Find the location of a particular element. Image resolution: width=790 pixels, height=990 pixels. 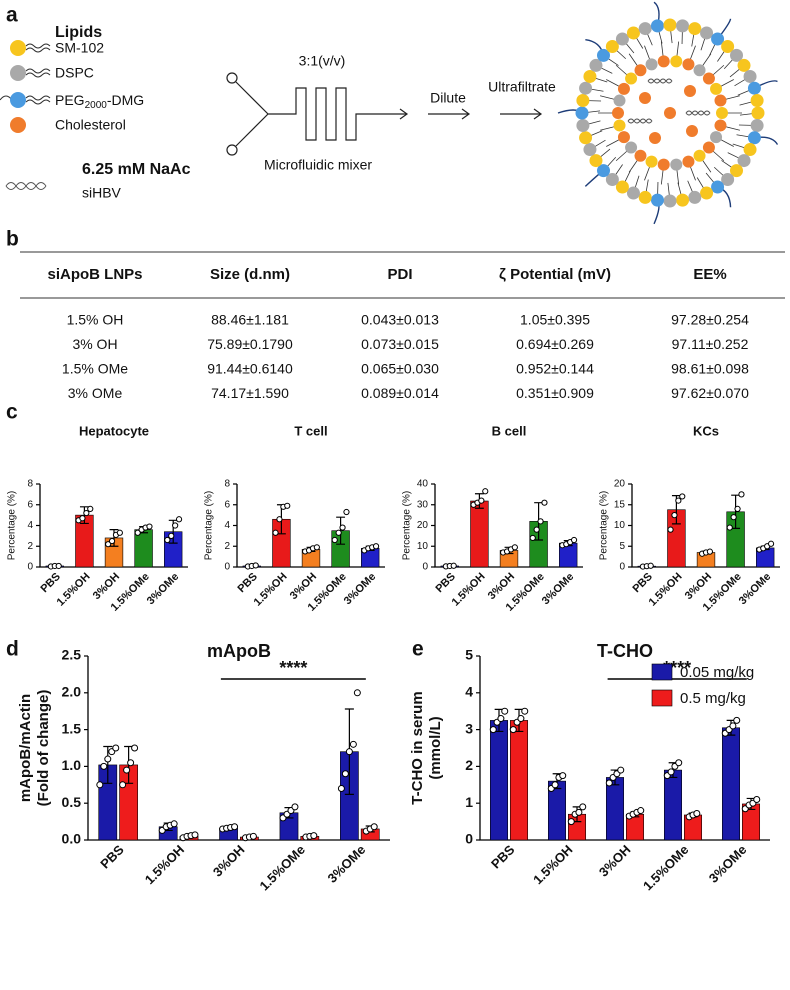

y-tick-label: 2 is located at coordinates (30, 546).